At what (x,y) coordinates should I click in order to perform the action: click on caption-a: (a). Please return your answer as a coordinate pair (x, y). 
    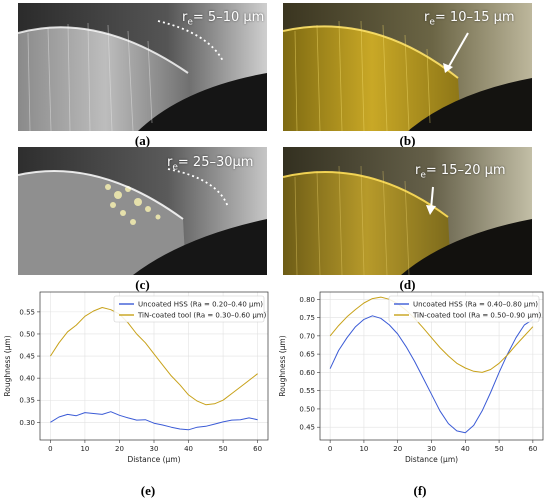
    Looking at the image, I should click on (142, 140).